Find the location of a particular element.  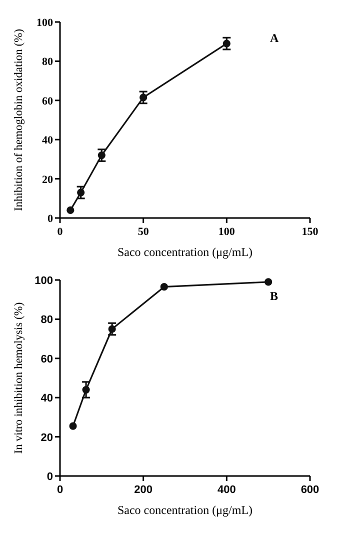

x-tick-label: 400 is located at coordinates (226, 490).